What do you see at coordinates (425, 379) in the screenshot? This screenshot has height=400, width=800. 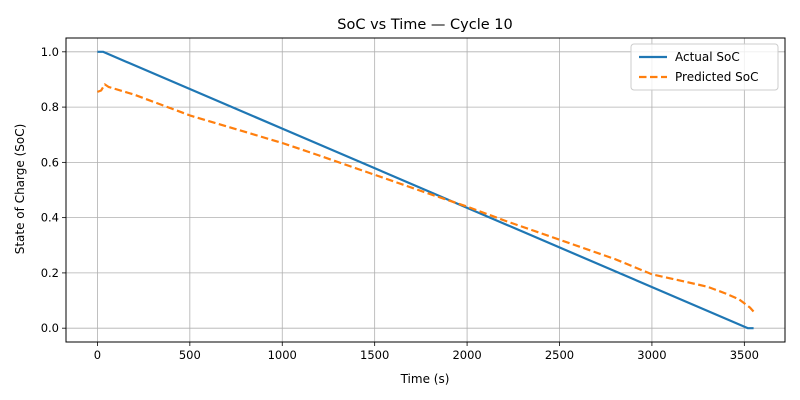 I see `x-axis-label: Time (s)` at bounding box center [425, 379].